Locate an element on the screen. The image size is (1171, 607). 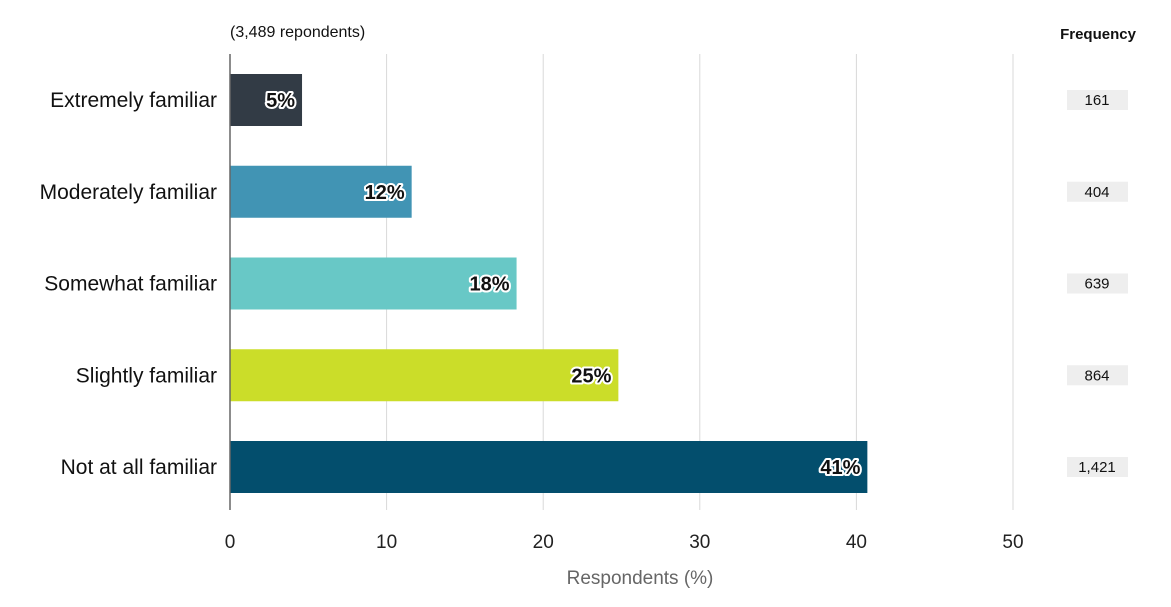
x-tick-label: 10 is located at coordinates (386, 542).